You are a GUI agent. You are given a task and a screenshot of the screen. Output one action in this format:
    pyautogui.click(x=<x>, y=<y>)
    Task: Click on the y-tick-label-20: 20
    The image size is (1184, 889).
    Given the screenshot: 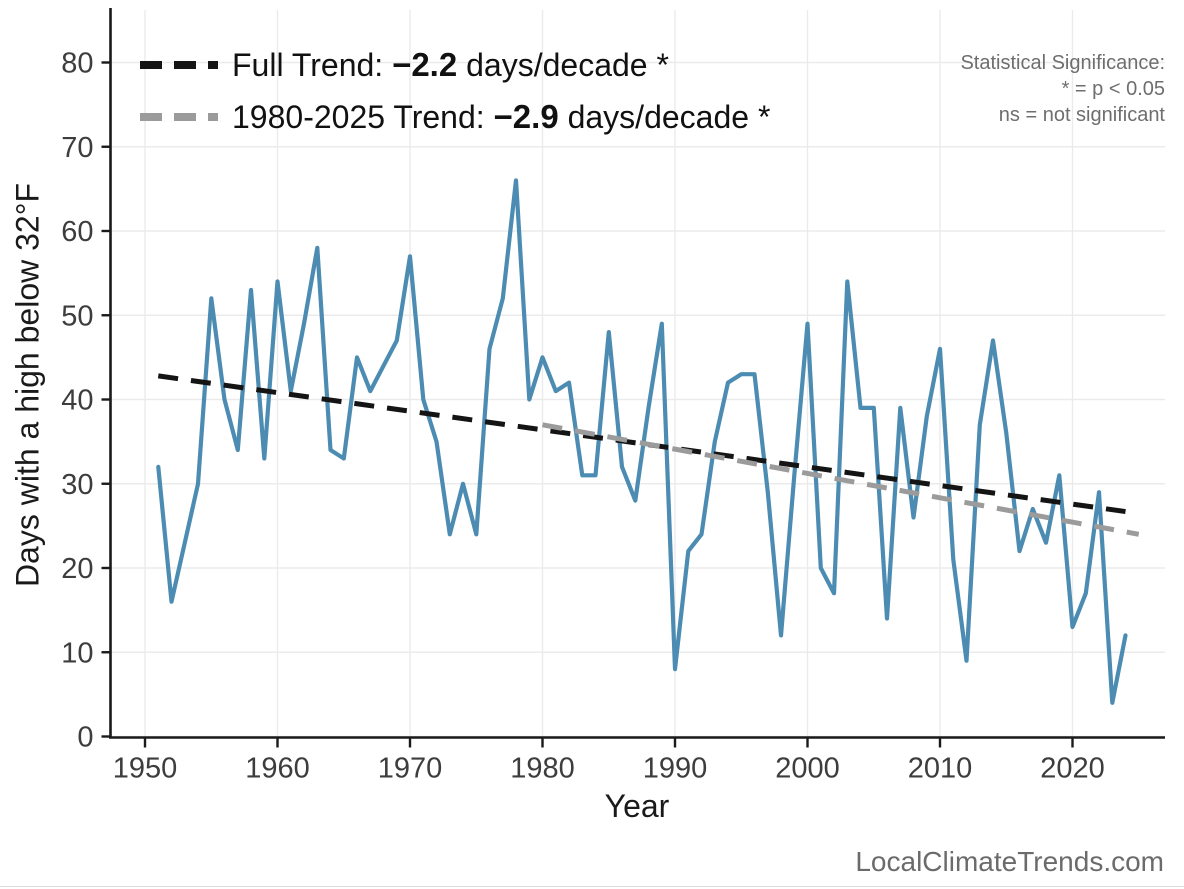 What is the action you would take?
    pyautogui.click(x=77, y=569)
    